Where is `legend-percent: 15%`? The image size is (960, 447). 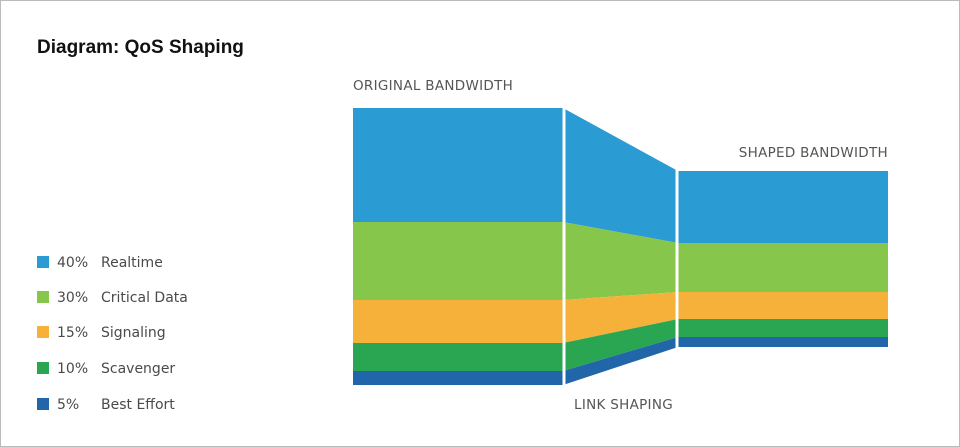
legend-percent: 15% is located at coordinates (72, 333).